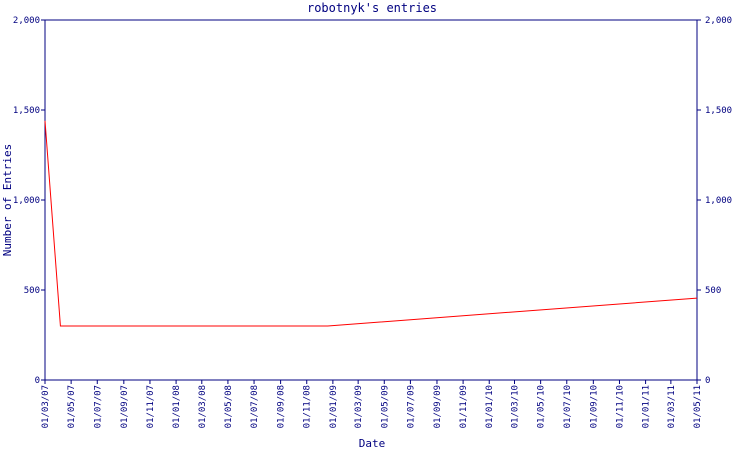 The width and height of the screenshot is (750, 450). What do you see at coordinates (282, 406) in the screenshot?
I see `x-tick-label: 01/09/08` at bounding box center [282, 406].